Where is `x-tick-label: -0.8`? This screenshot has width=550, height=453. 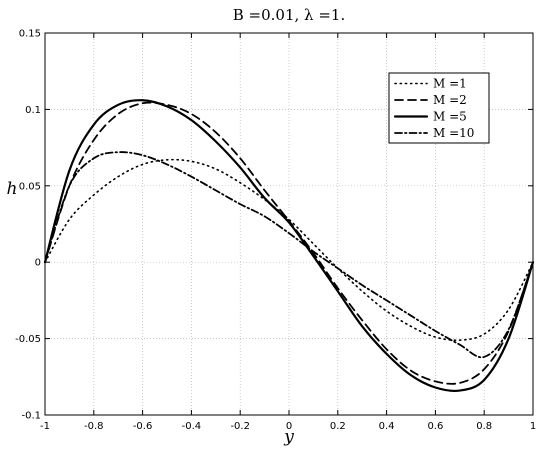 x-tick-label: -0.8 is located at coordinates (94, 426).